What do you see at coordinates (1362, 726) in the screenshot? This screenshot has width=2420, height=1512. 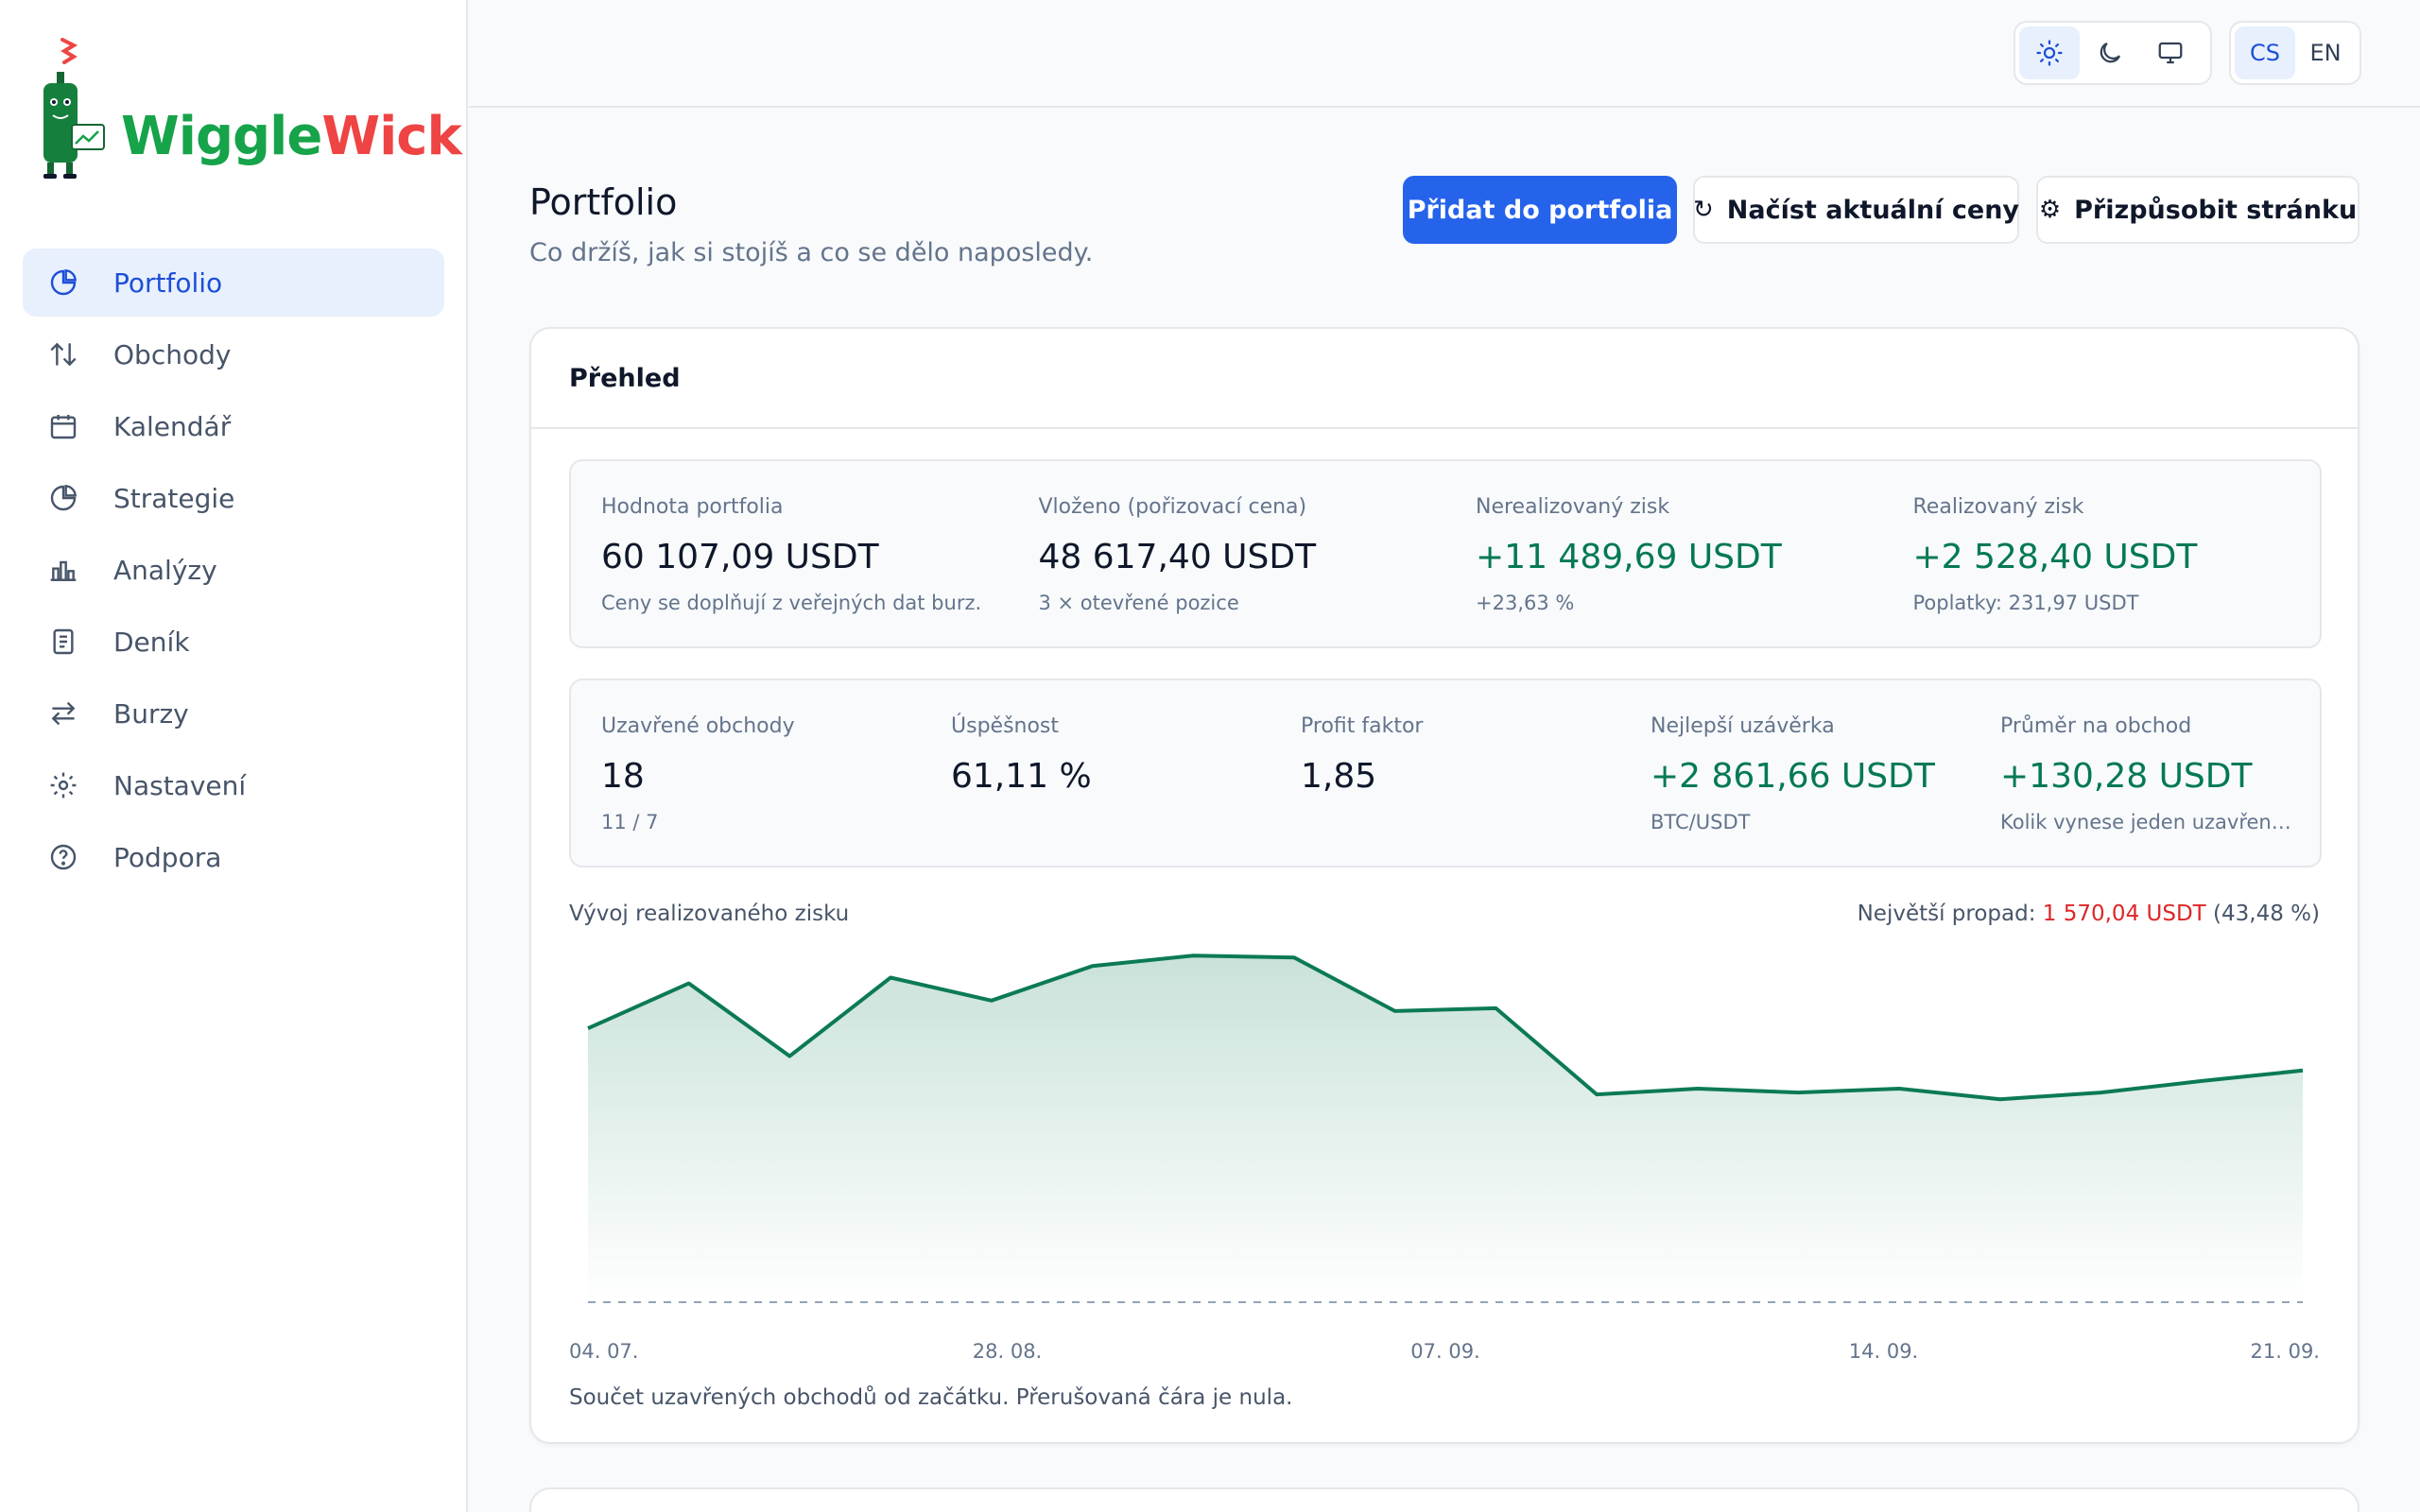 I see `stat-label: Profit faktor` at bounding box center [1362, 726].